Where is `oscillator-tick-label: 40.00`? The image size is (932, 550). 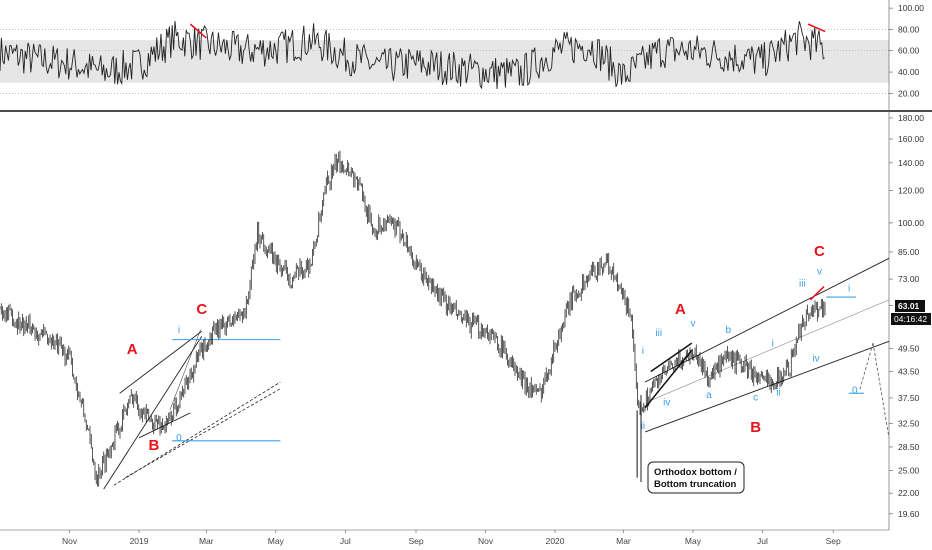
oscillator-tick-label: 40.00 is located at coordinates (909, 72).